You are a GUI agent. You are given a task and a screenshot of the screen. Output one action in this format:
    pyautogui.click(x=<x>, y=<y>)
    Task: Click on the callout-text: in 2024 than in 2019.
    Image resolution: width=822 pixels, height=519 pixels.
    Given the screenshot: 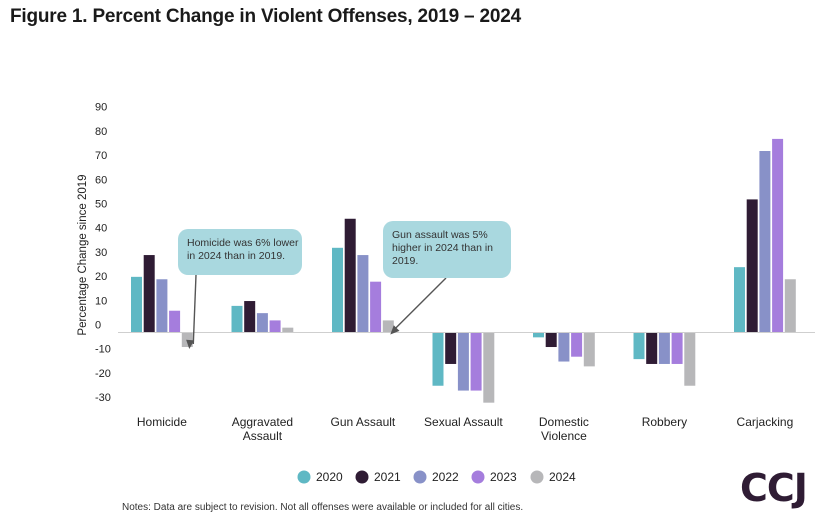 What is the action you would take?
    pyautogui.click(x=236, y=256)
    